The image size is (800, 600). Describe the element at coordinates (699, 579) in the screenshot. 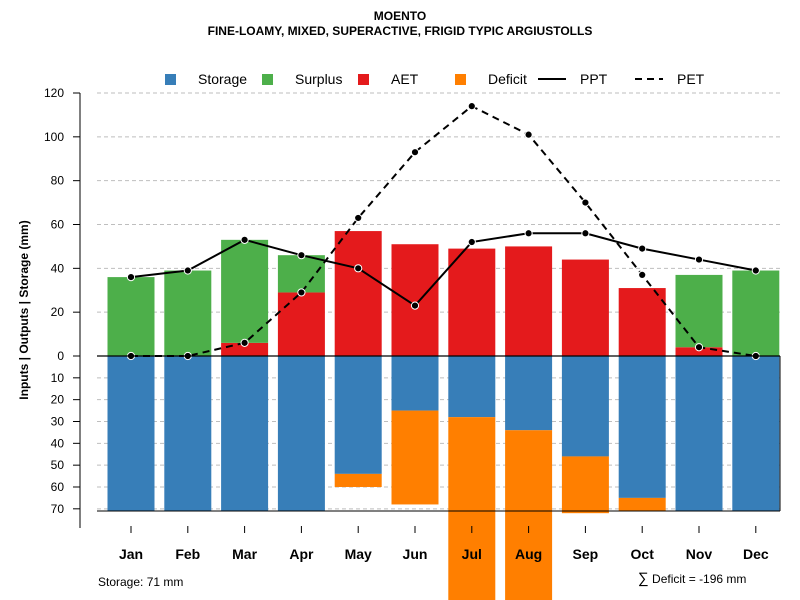

I see `deficit-total-text: Deficit = -196 mm` at that location.